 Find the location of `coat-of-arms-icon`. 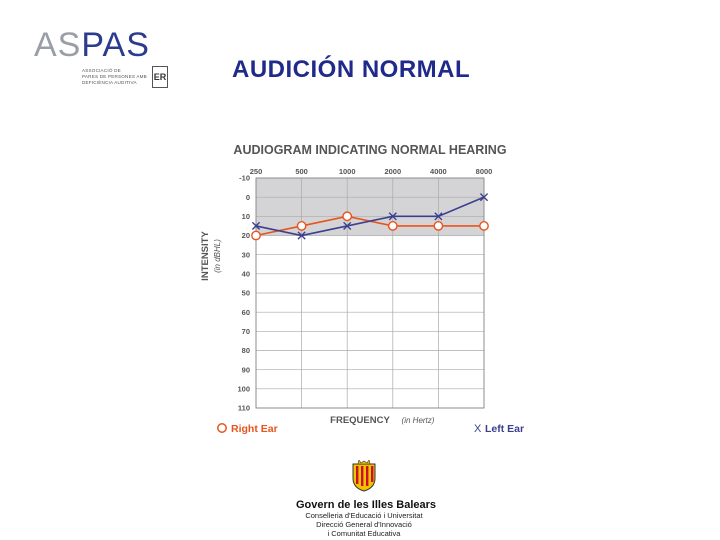

coat-of-arms-icon is located at coordinates (364, 475).